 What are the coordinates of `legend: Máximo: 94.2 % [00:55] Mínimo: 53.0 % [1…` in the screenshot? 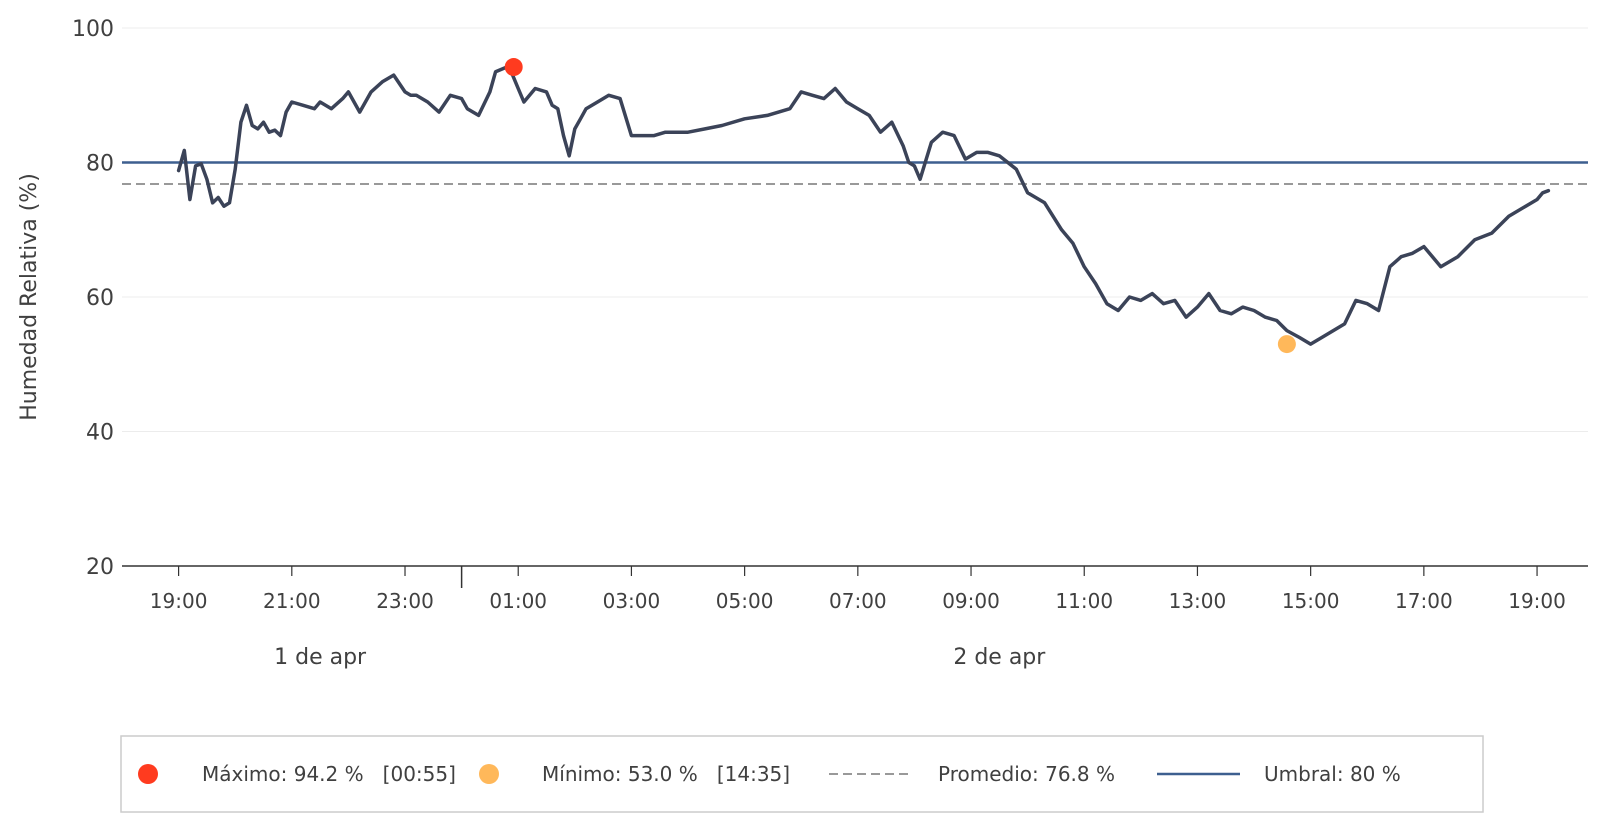 It's located at (802, 774).